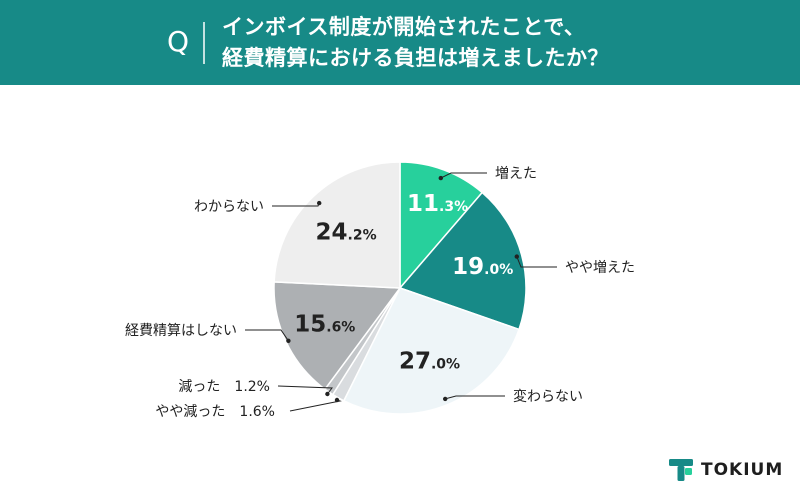 This screenshot has height=501, width=800. Describe the element at coordinates (315, 405) in the screenshot. I see `leader-line-やや減った` at that location.